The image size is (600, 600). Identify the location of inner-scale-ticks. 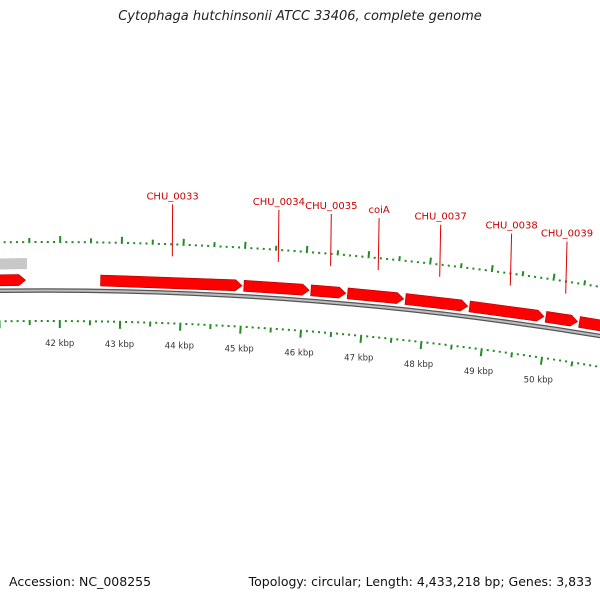
(299, 344).